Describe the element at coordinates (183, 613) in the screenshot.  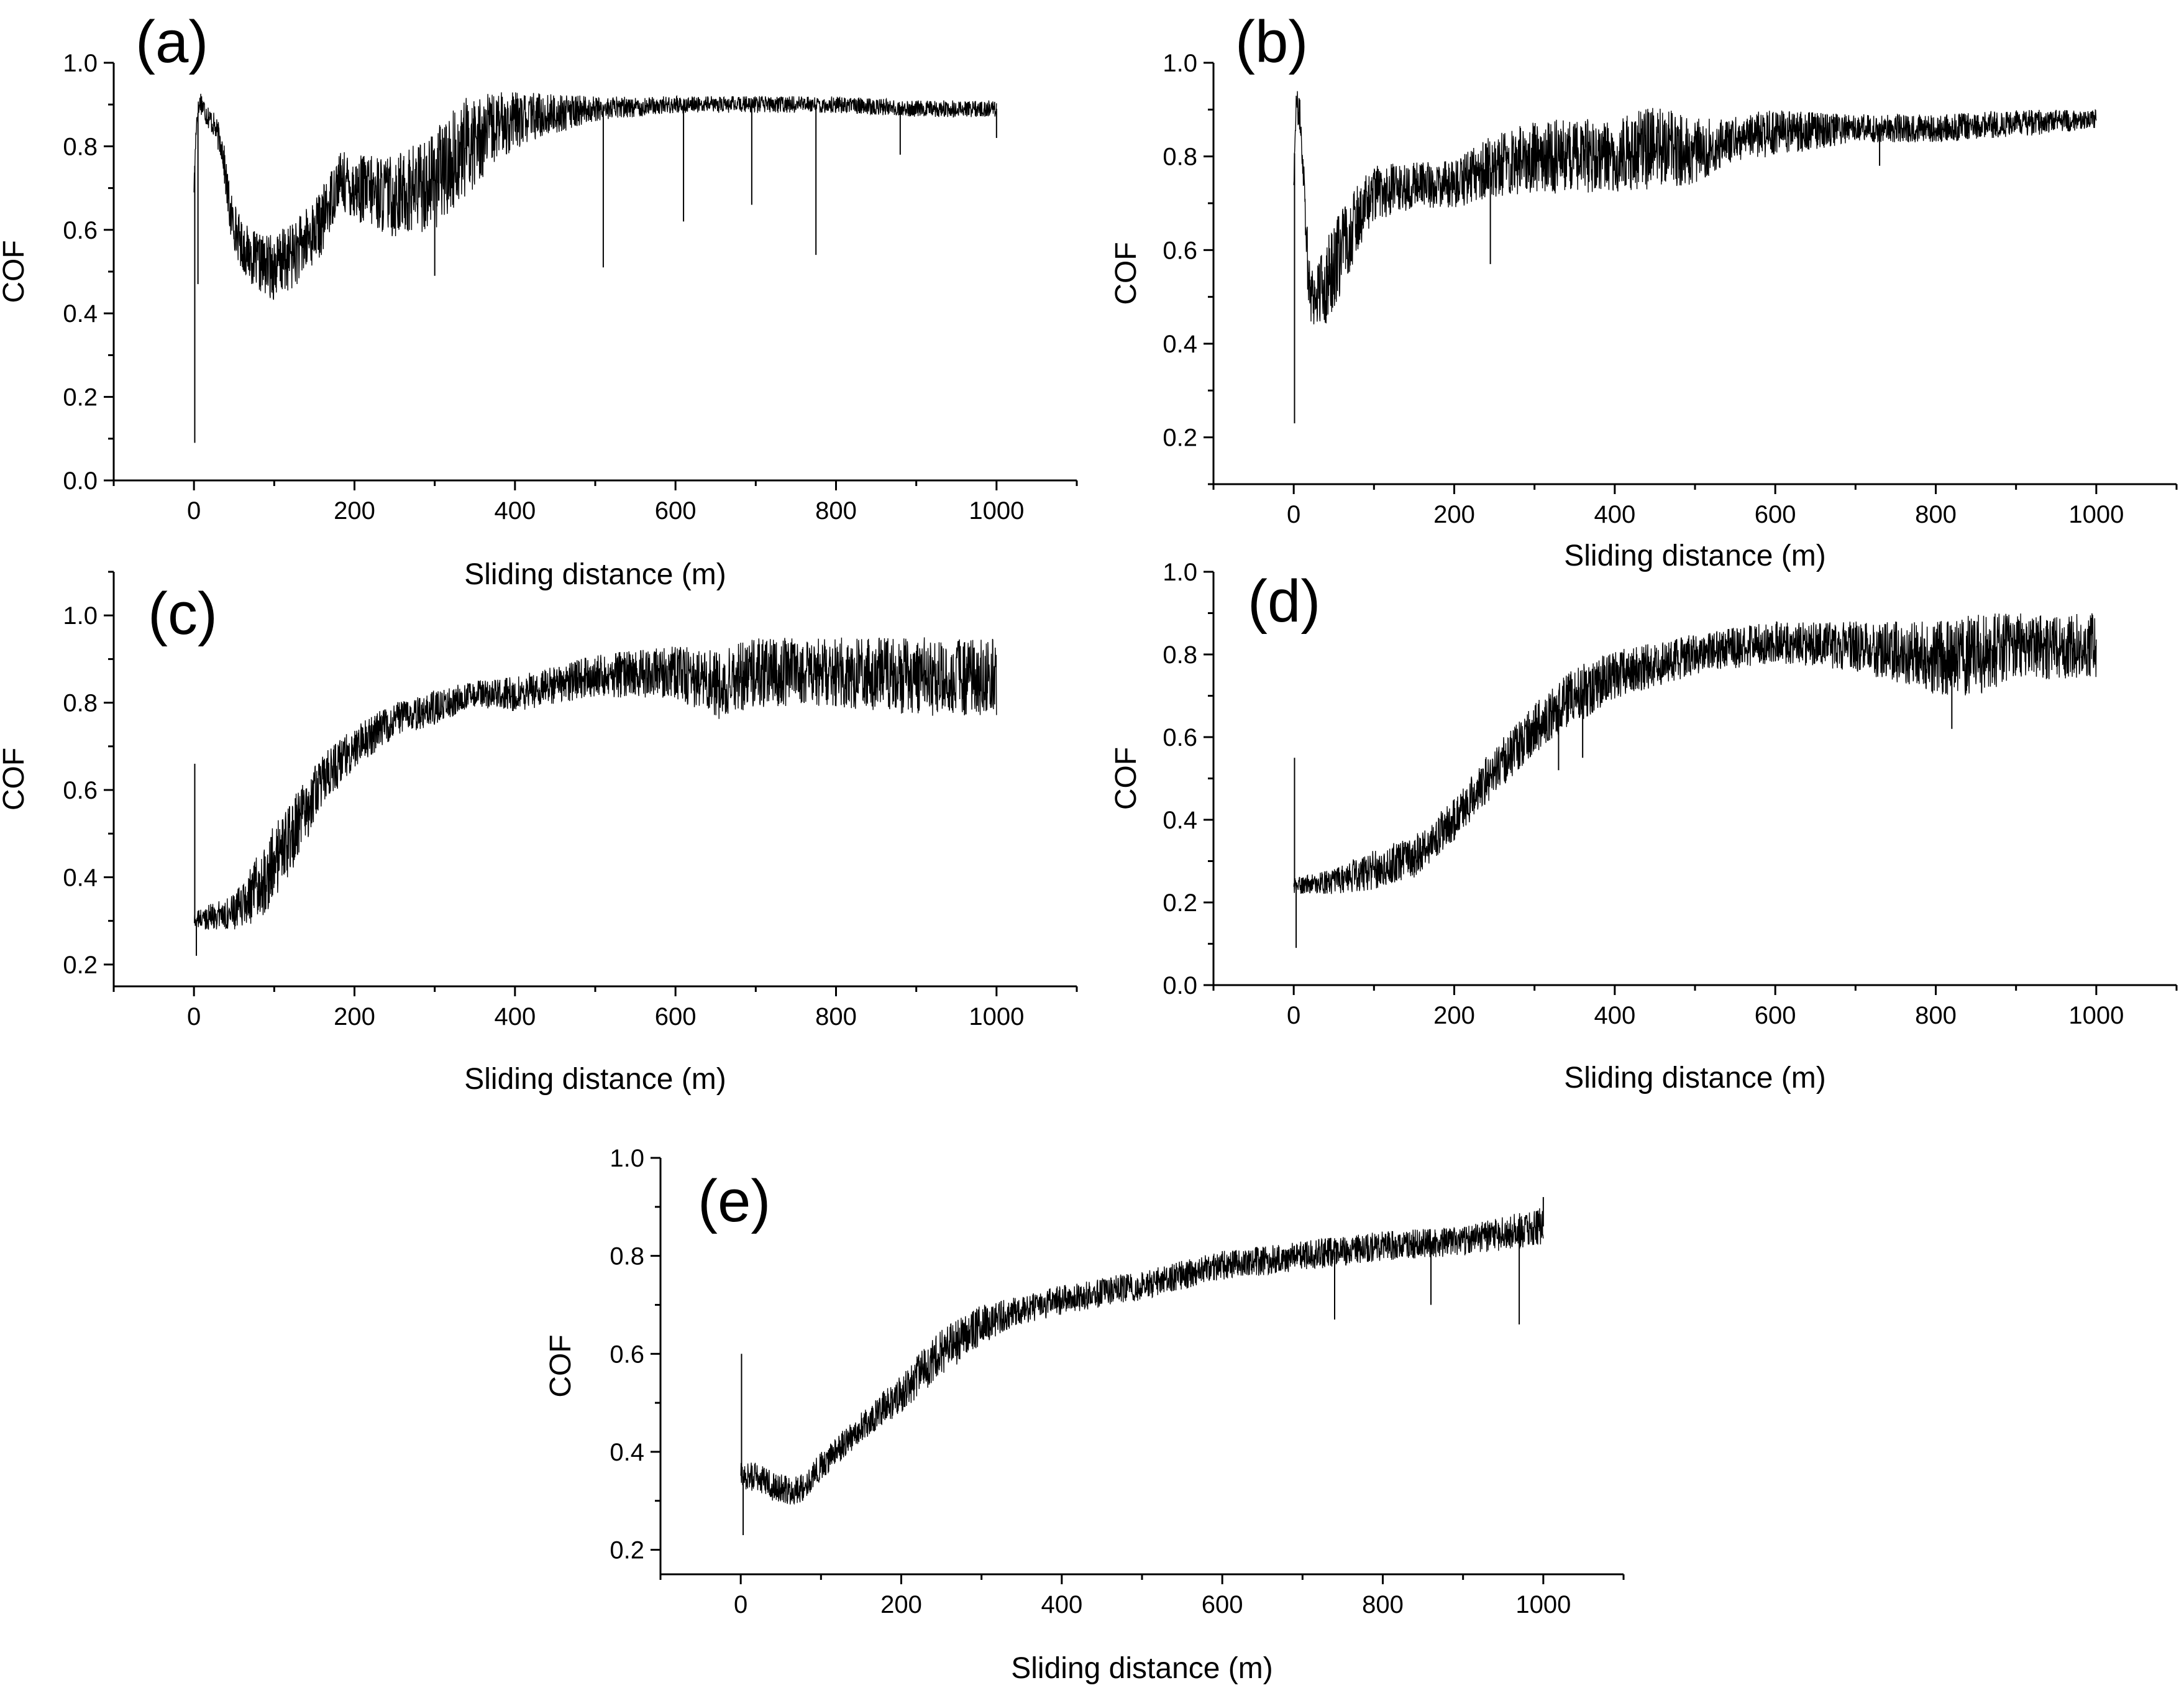
I see `panel-label: (c)` at that location.